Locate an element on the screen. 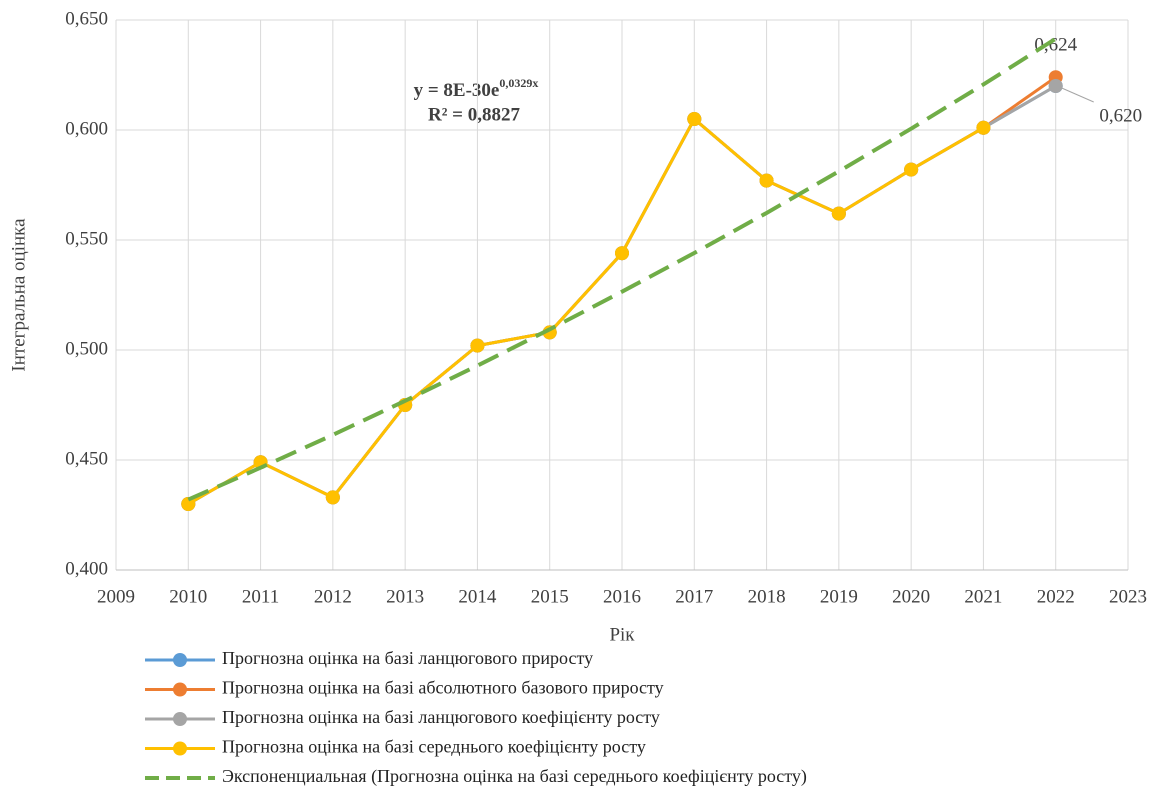 The width and height of the screenshot is (1165, 796). y-tick-label: 0,650 is located at coordinates (86, 18).